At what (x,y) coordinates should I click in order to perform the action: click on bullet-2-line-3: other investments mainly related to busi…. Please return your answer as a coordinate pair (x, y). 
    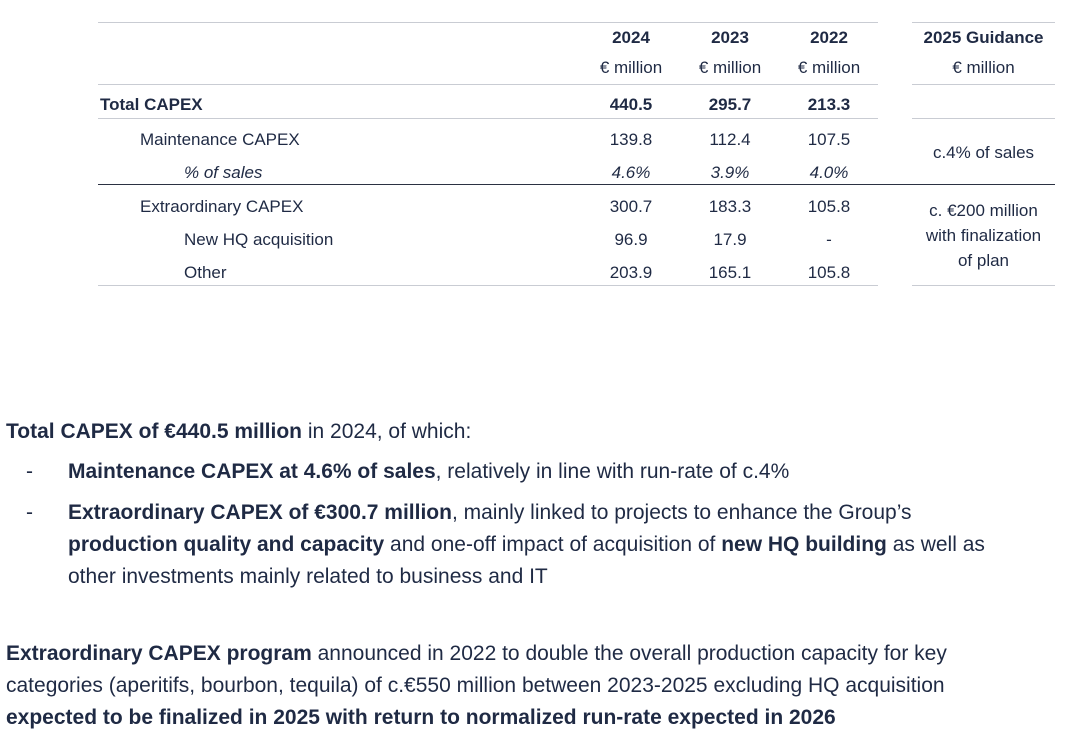
    Looking at the image, I should click on (308, 576).